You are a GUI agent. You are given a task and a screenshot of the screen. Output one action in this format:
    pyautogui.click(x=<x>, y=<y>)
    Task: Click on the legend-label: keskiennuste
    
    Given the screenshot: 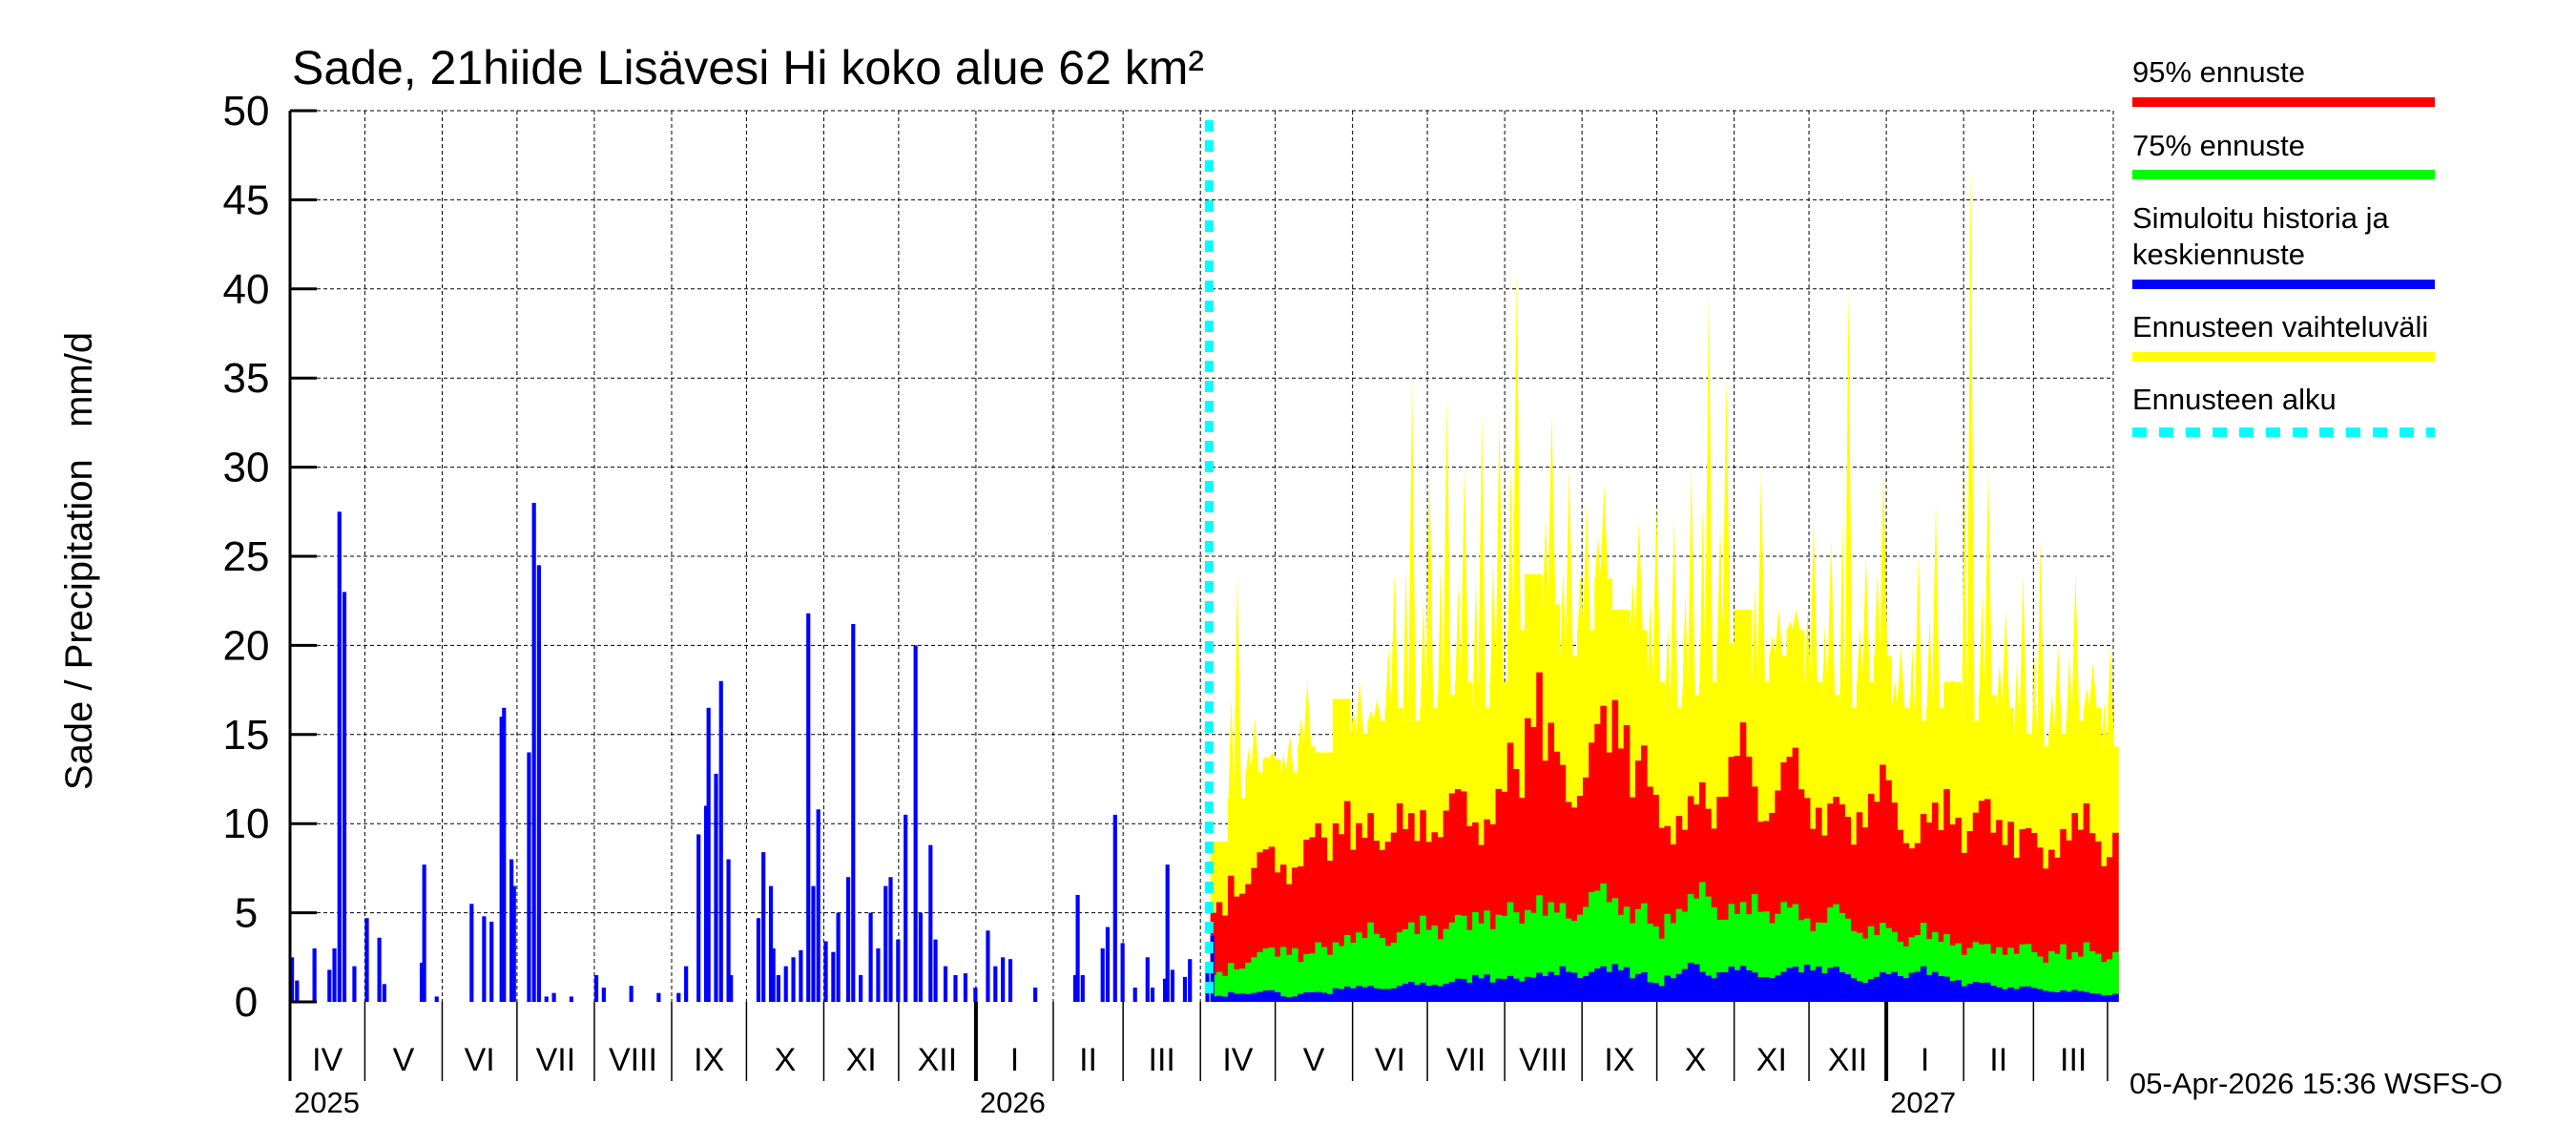 What is the action you would take?
    pyautogui.click(x=2218, y=255)
    